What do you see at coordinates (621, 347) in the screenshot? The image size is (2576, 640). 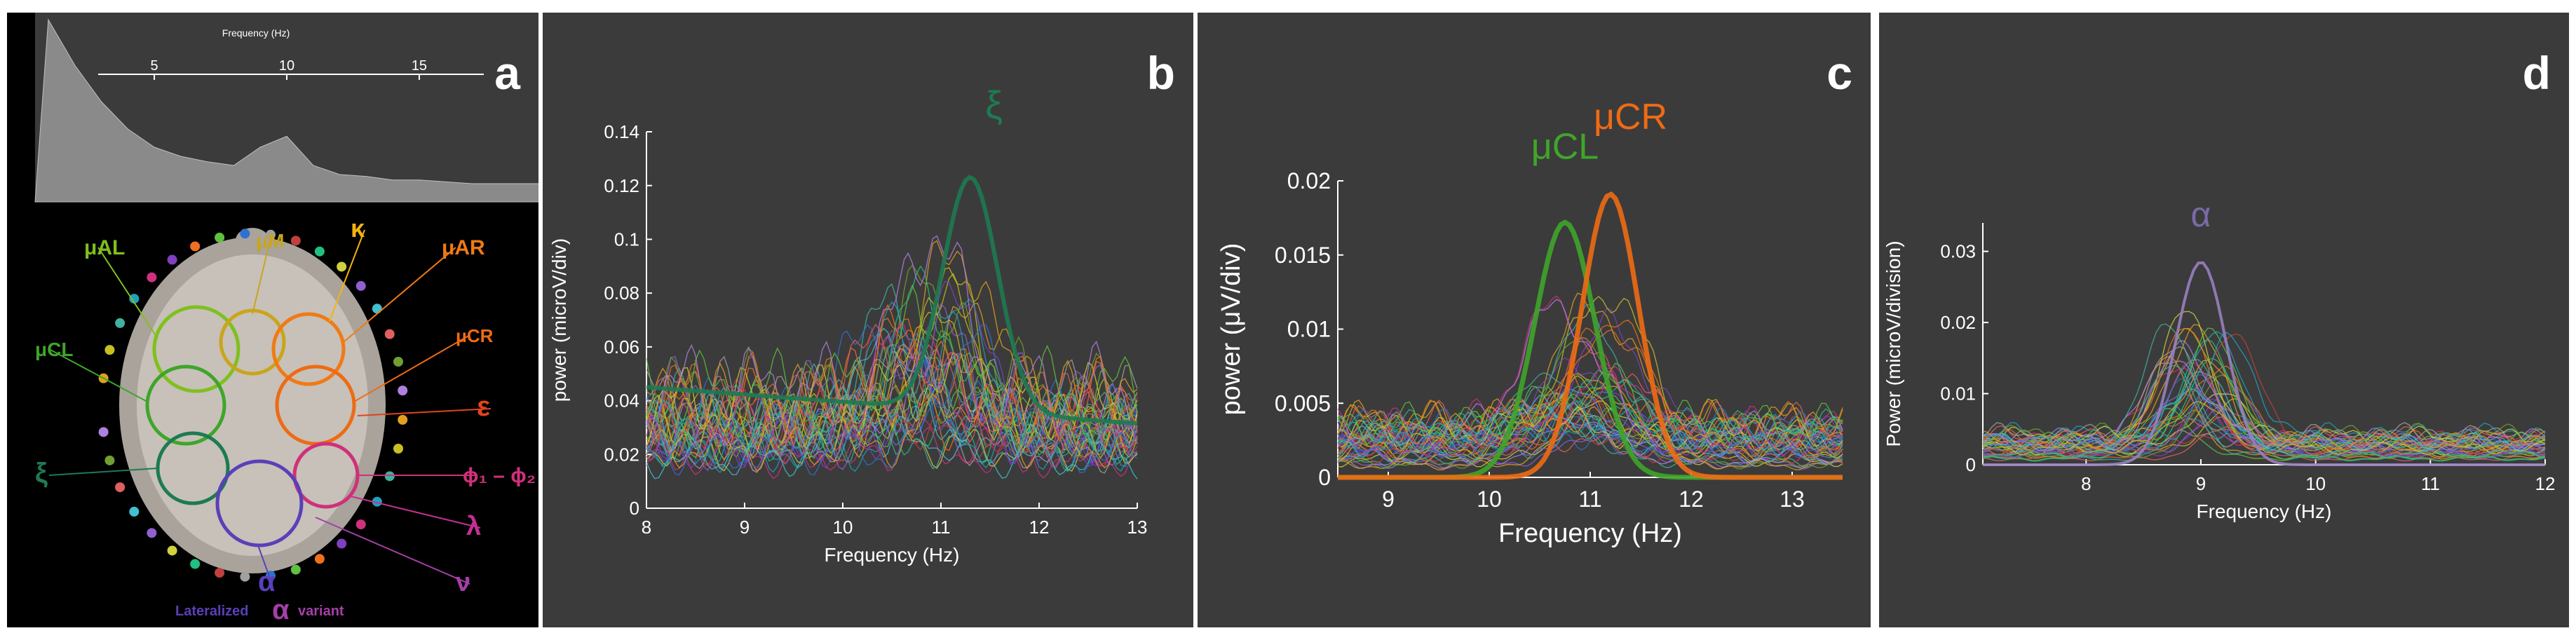 I see `y-tick-label: 0.06` at bounding box center [621, 347].